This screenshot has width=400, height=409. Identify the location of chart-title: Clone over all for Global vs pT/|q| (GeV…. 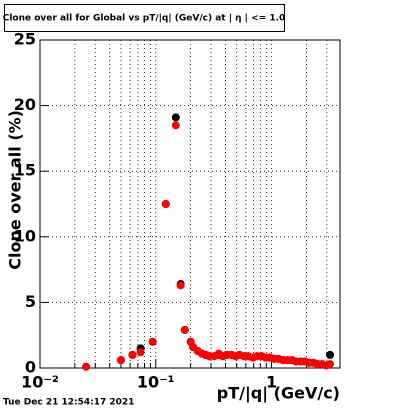
(144, 19).